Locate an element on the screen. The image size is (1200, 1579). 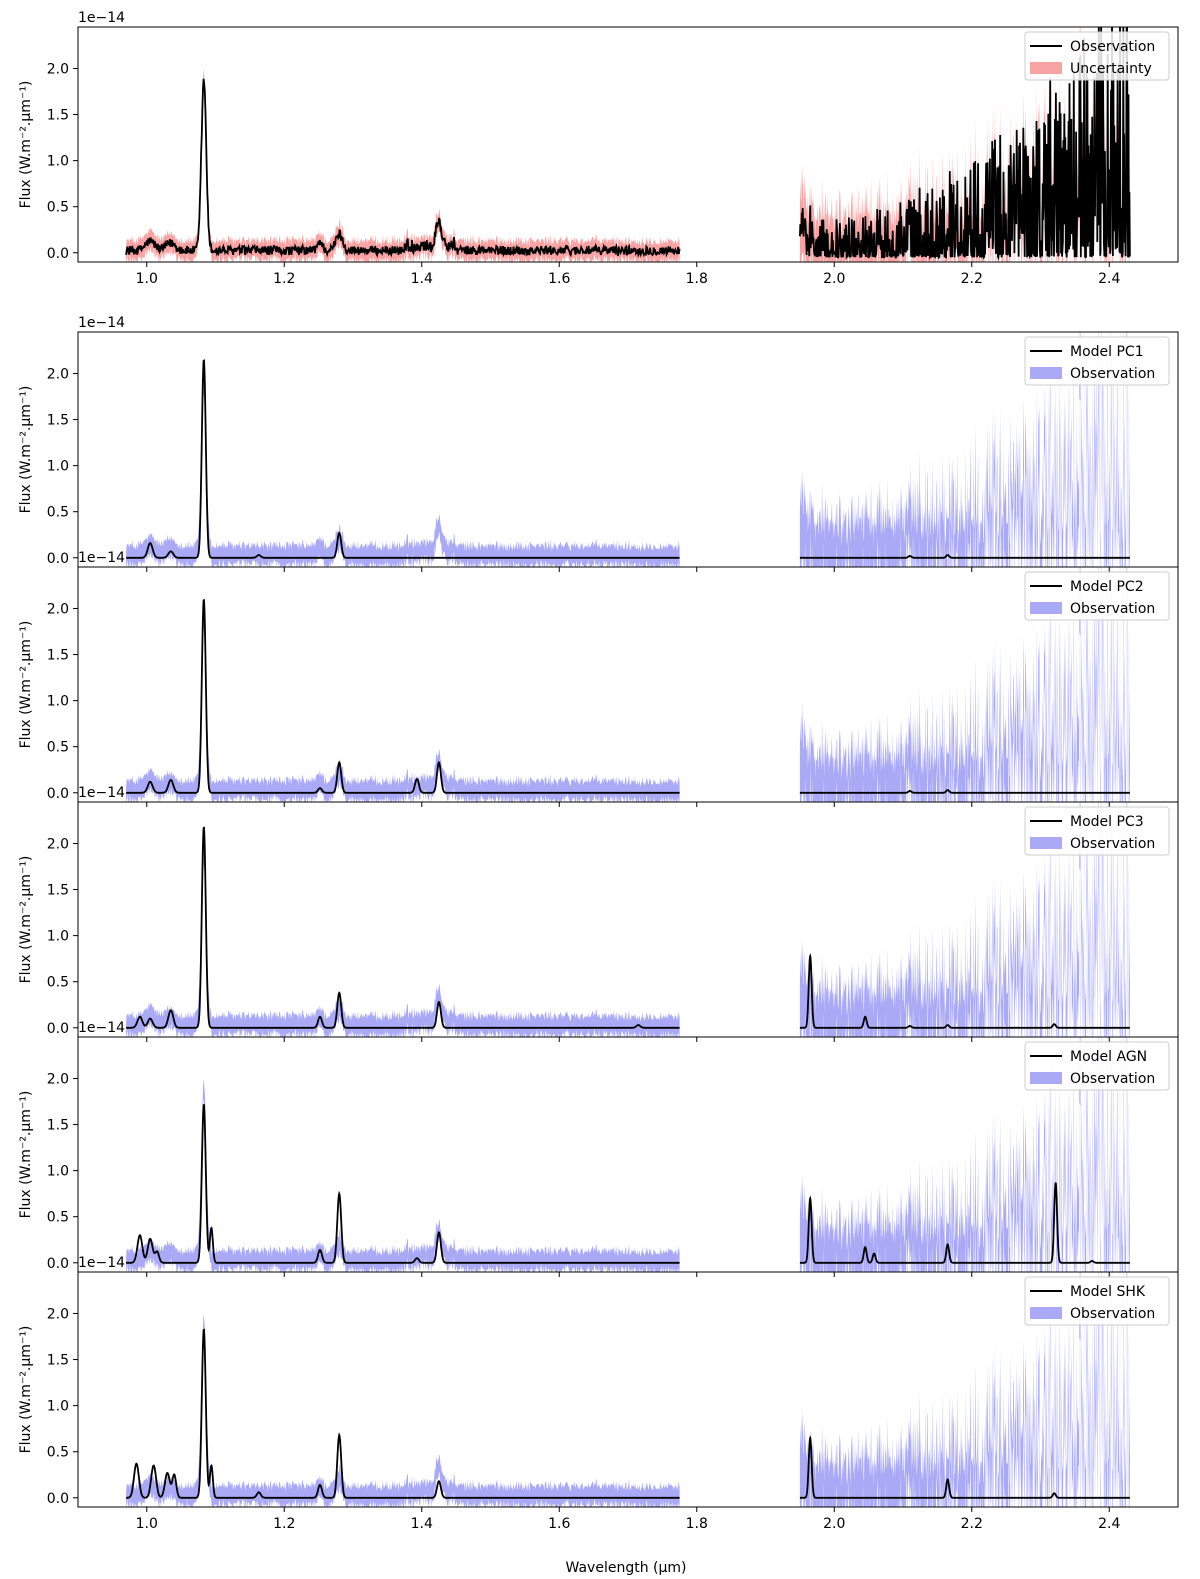
legend-entry-label: Model PC2 is located at coordinates (1107, 587).